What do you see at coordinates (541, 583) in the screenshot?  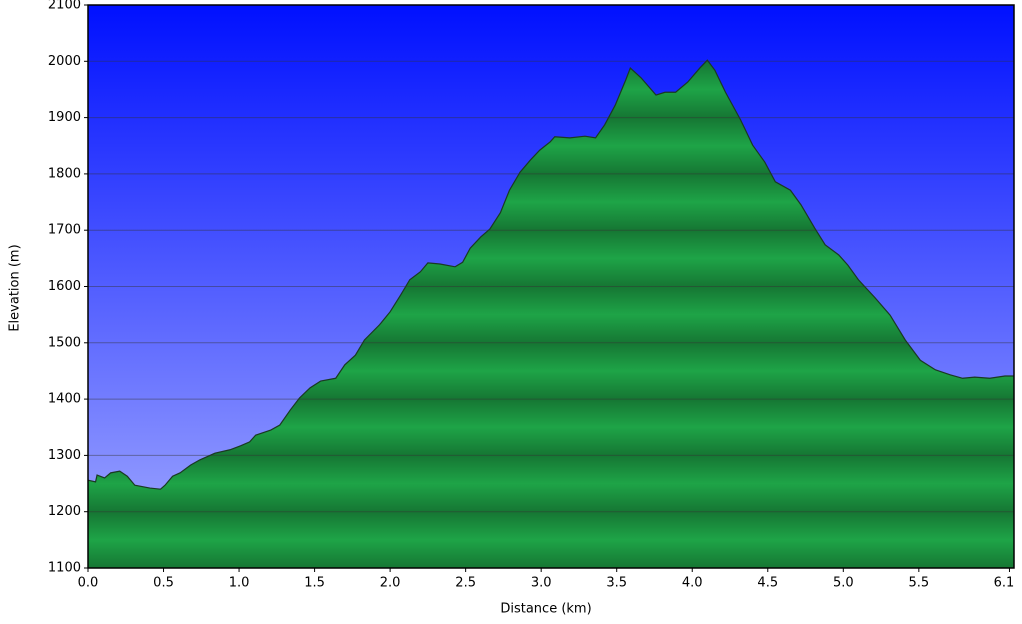 I see `x-tick-label: 3.0` at bounding box center [541, 583].